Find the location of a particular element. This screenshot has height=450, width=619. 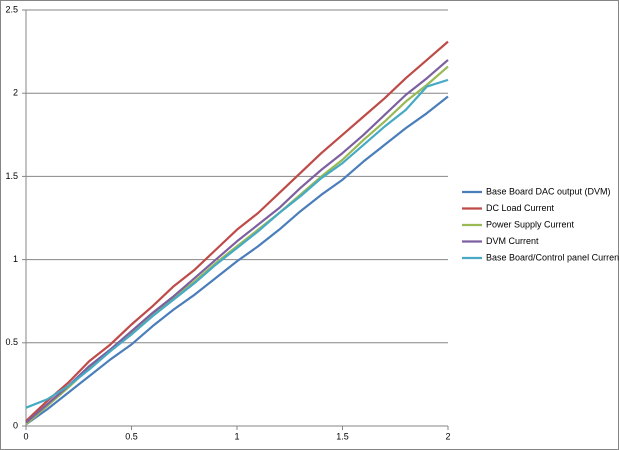

x-tick-label: 2 is located at coordinates (447, 436).